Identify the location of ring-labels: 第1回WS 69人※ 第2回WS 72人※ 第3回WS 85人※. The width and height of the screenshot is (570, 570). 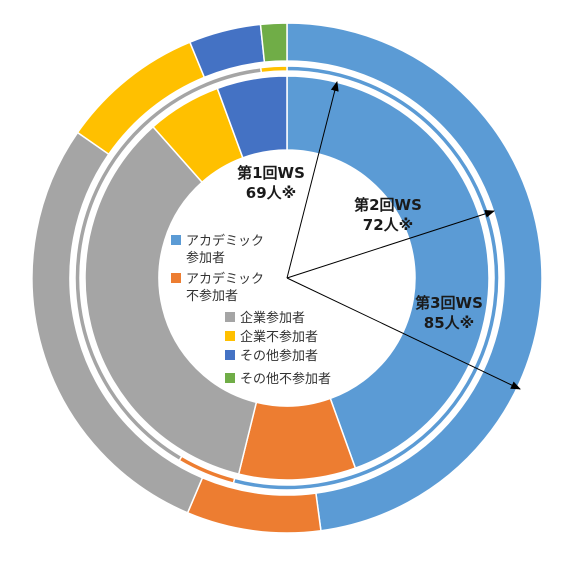
(360, 248).